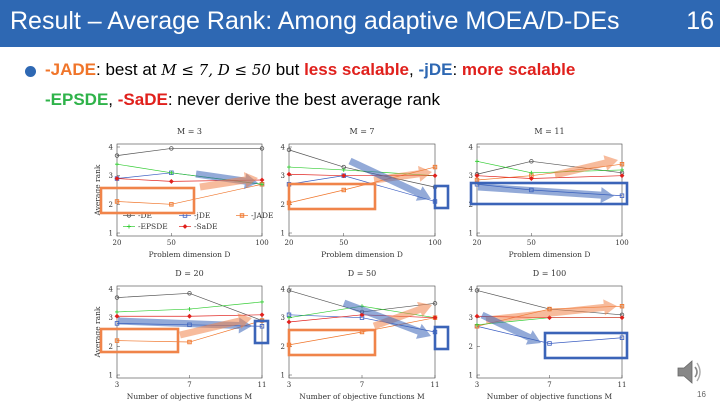 Image resolution: width=720 pixels, height=404 pixels. Describe the element at coordinates (129, 69) in the screenshot. I see `text-best-at: : best at` at that location.